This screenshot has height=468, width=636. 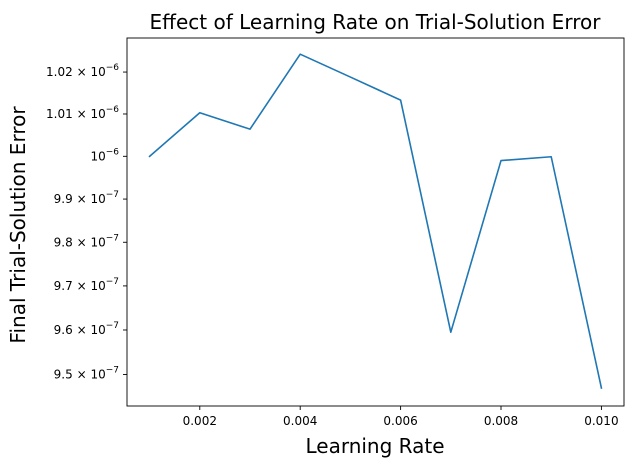 What do you see at coordinates (374, 446) in the screenshot?
I see `x-axis-label: Learning Rate` at bounding box center [374, 446].